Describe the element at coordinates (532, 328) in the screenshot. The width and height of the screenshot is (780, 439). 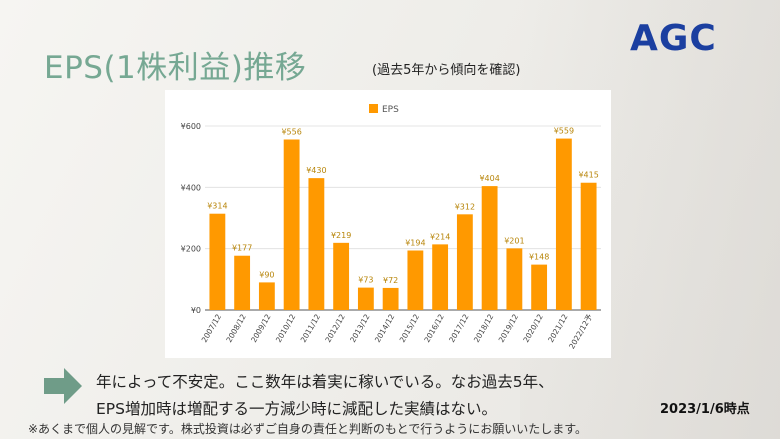
I see `x-tick-label: 2020/12` at that location.